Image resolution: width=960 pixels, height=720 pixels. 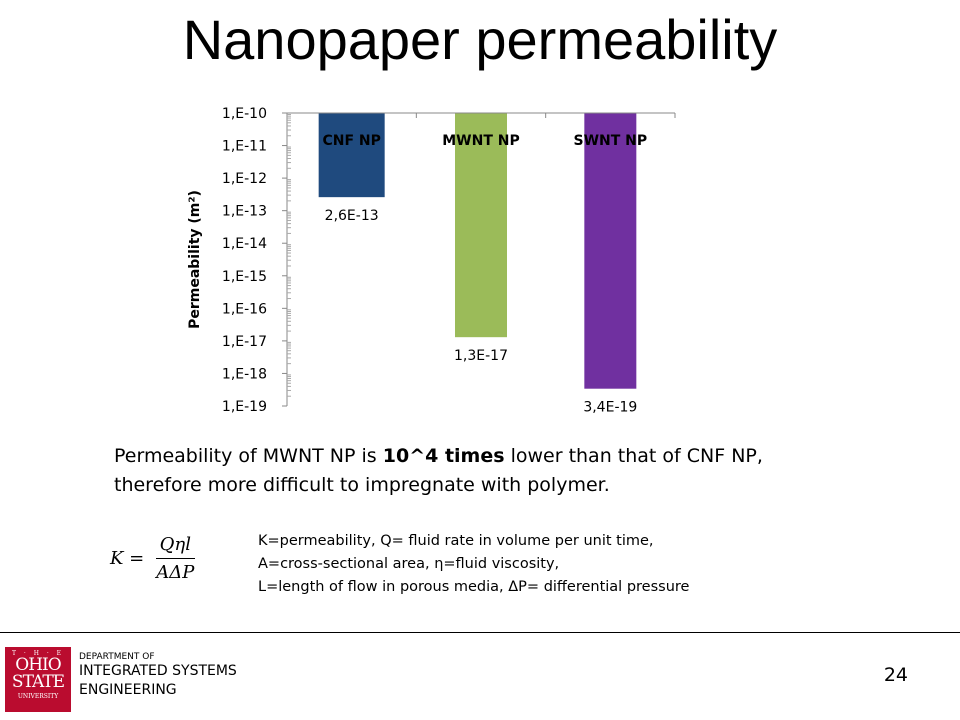 What do you see at coordinates (244, 374) in the screenshot?
I see `y-tick-label: 1,E-18` at bounding box center [244, 374].